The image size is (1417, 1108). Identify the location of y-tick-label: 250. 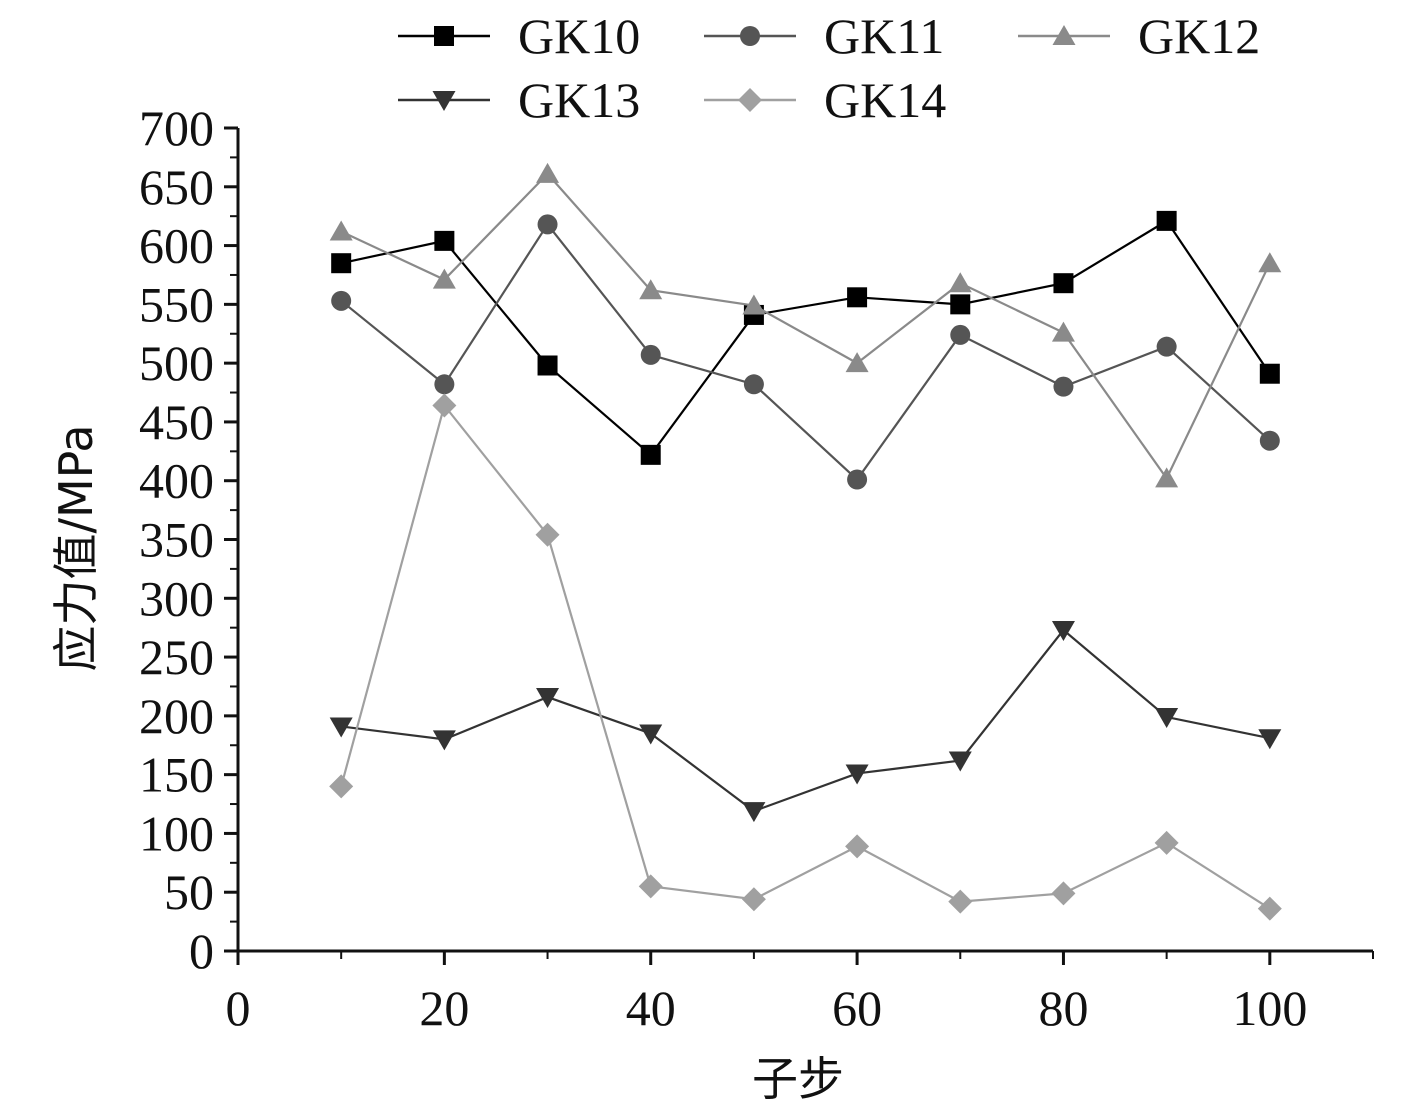
(176, 657).